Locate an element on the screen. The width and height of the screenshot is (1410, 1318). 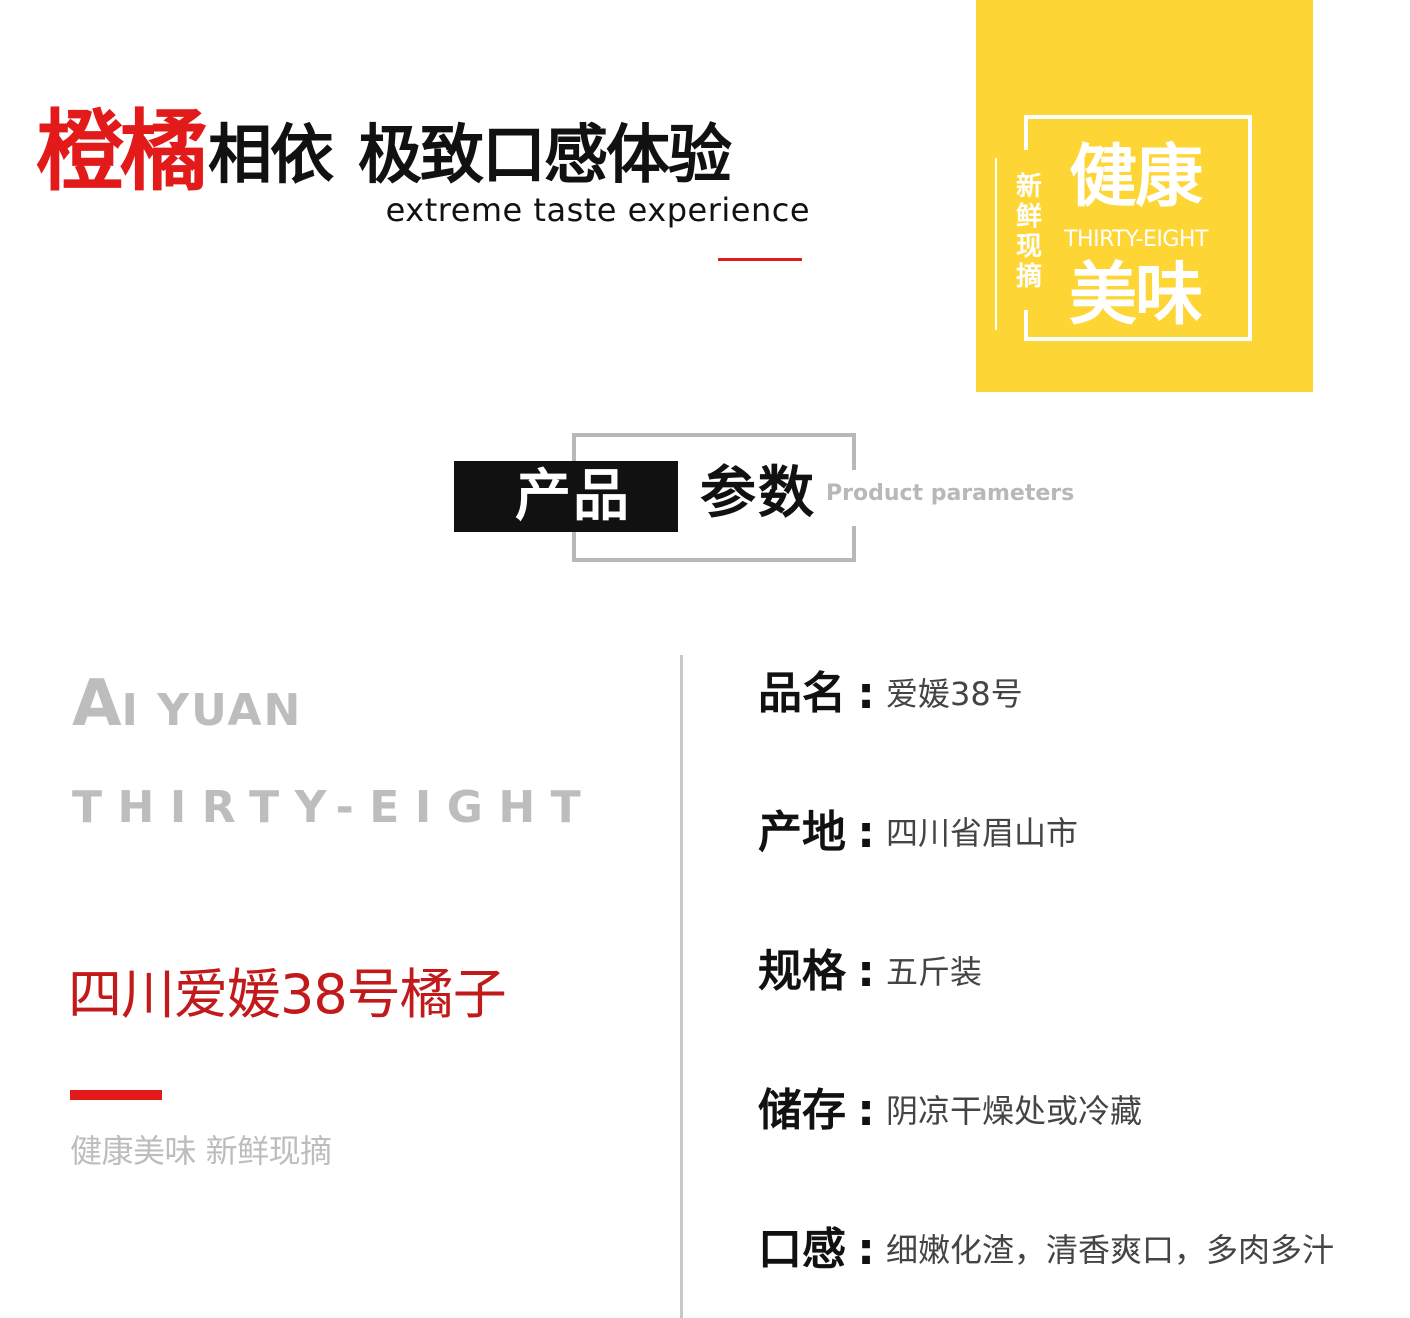
spec-row-origin: 产地 : 四川省眉山市 is located at coordinates (918, 833).